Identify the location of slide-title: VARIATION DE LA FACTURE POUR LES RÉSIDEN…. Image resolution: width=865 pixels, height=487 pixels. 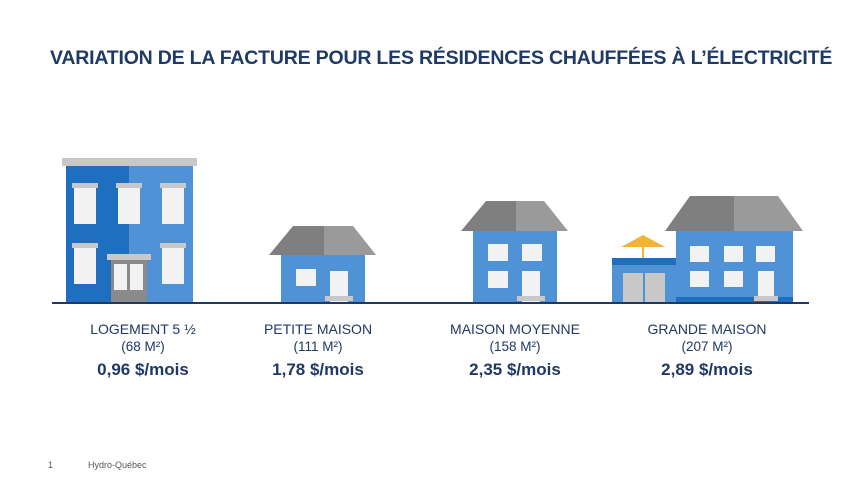
(441, 58).